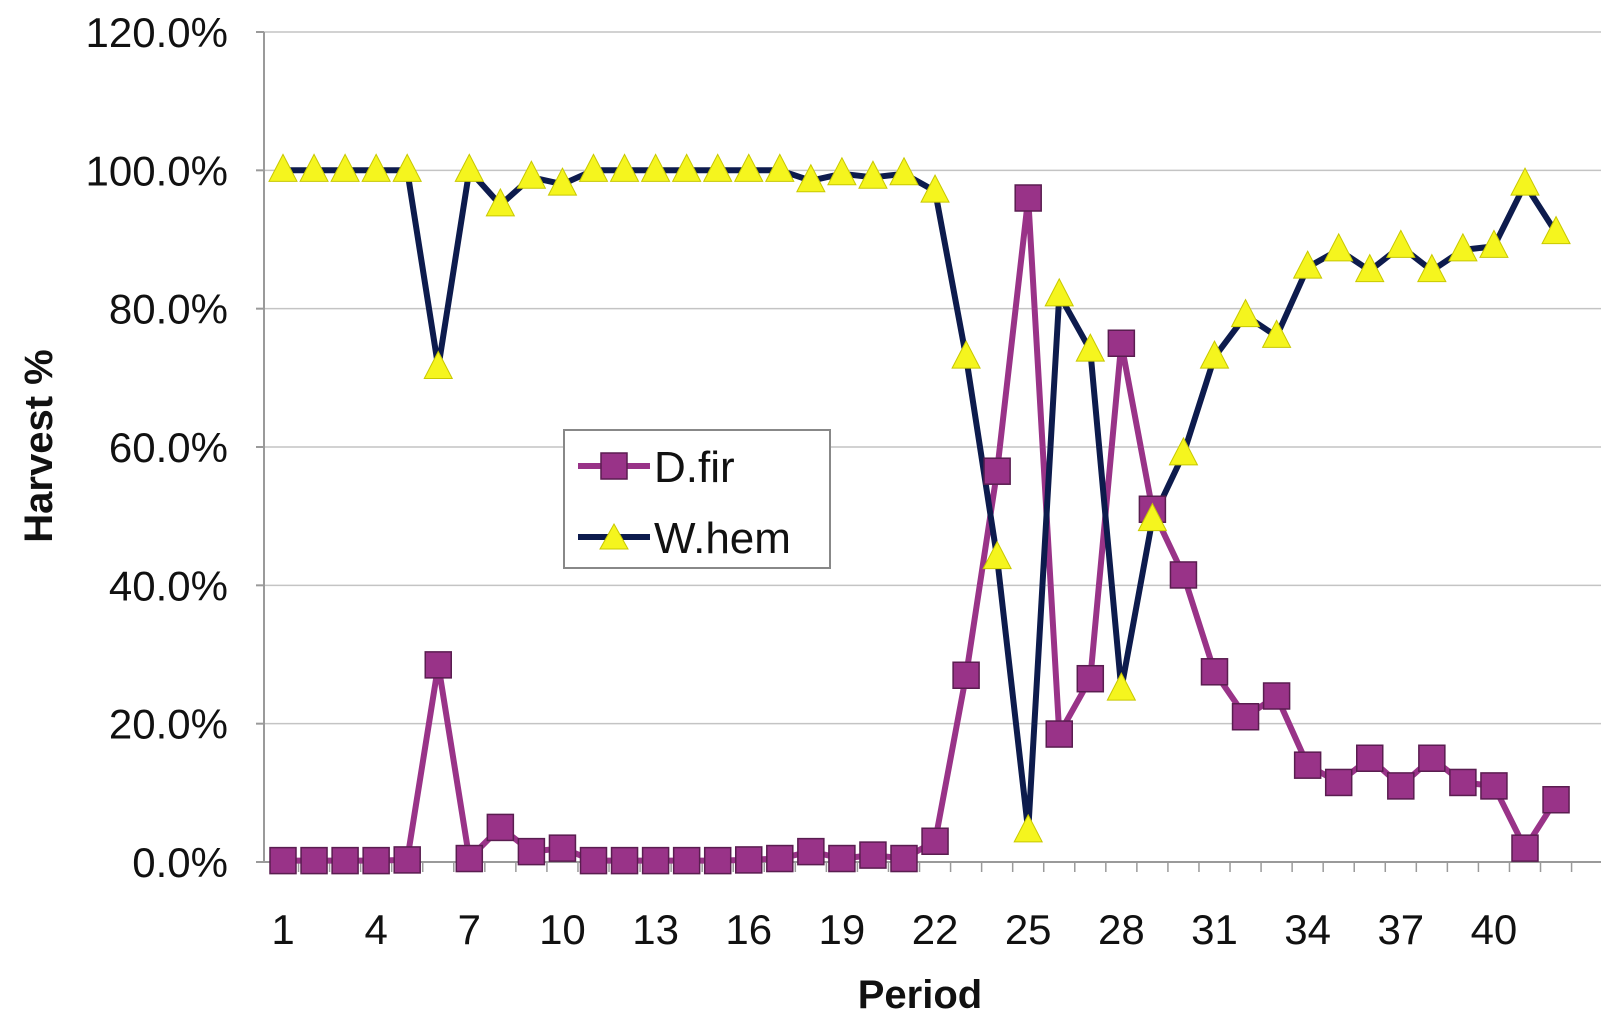  I want to click on y-tick-label: 20.0%, so click(168, 724).